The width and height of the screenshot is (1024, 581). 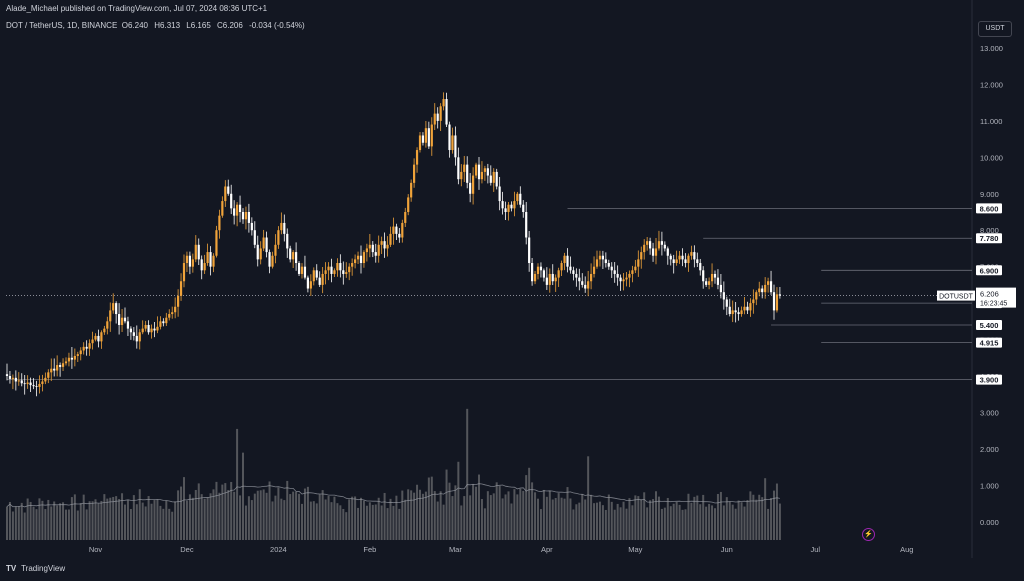 I want to click on y-tick-label: 10.000, so click(x=991, y=157).